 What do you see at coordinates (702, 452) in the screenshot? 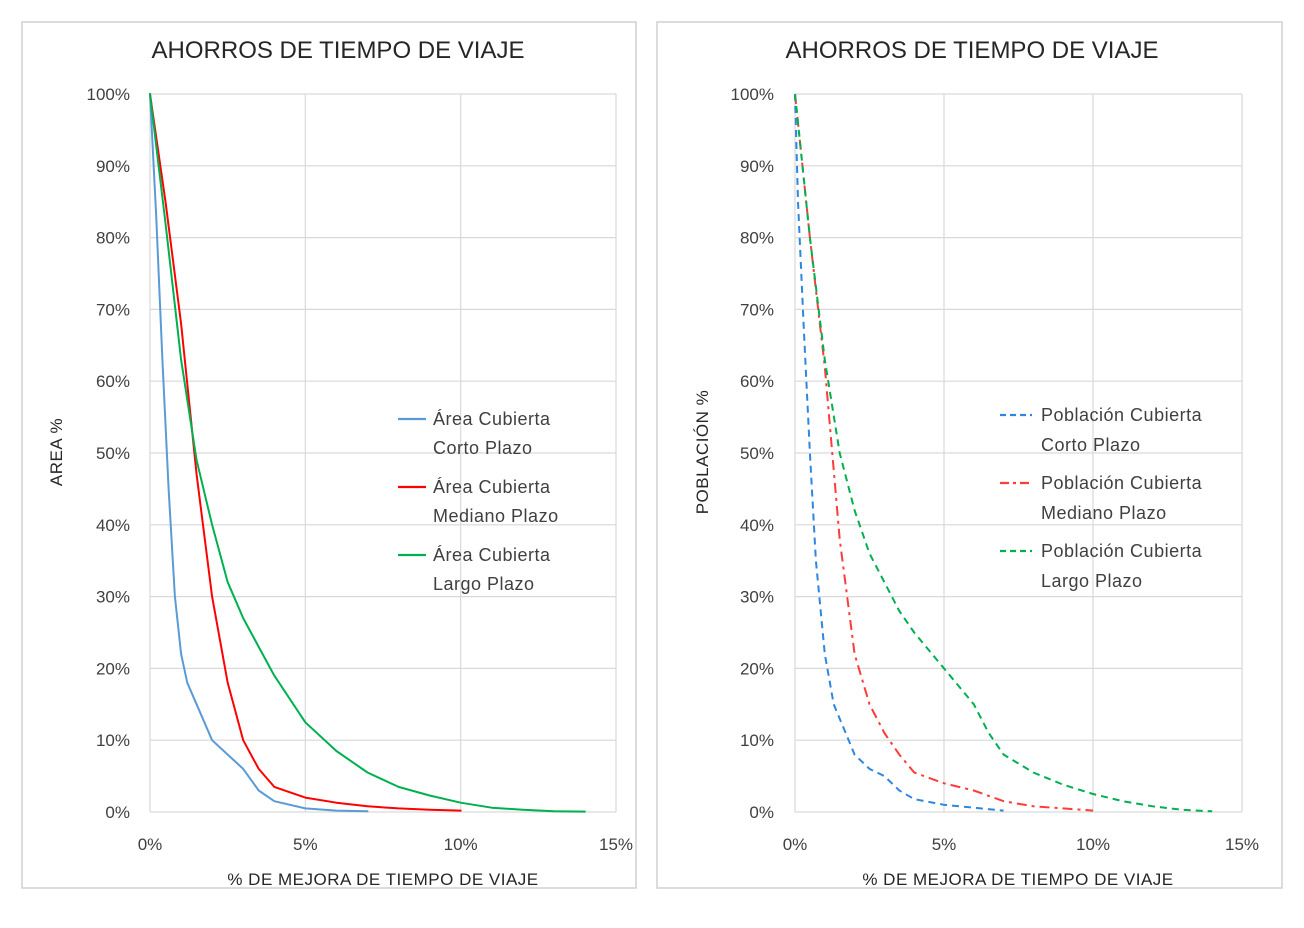
I see `y-axis-label: POBLACIÓN %` at bounding box center [702, 452].